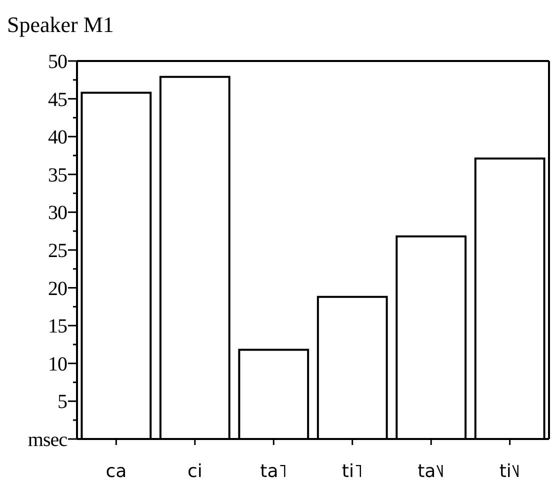 The height and width of the screenshot is (493, 557). Describe the element at coordinates (63, 402) in the screenshot. I see `y-tick-label: 5` at that location.